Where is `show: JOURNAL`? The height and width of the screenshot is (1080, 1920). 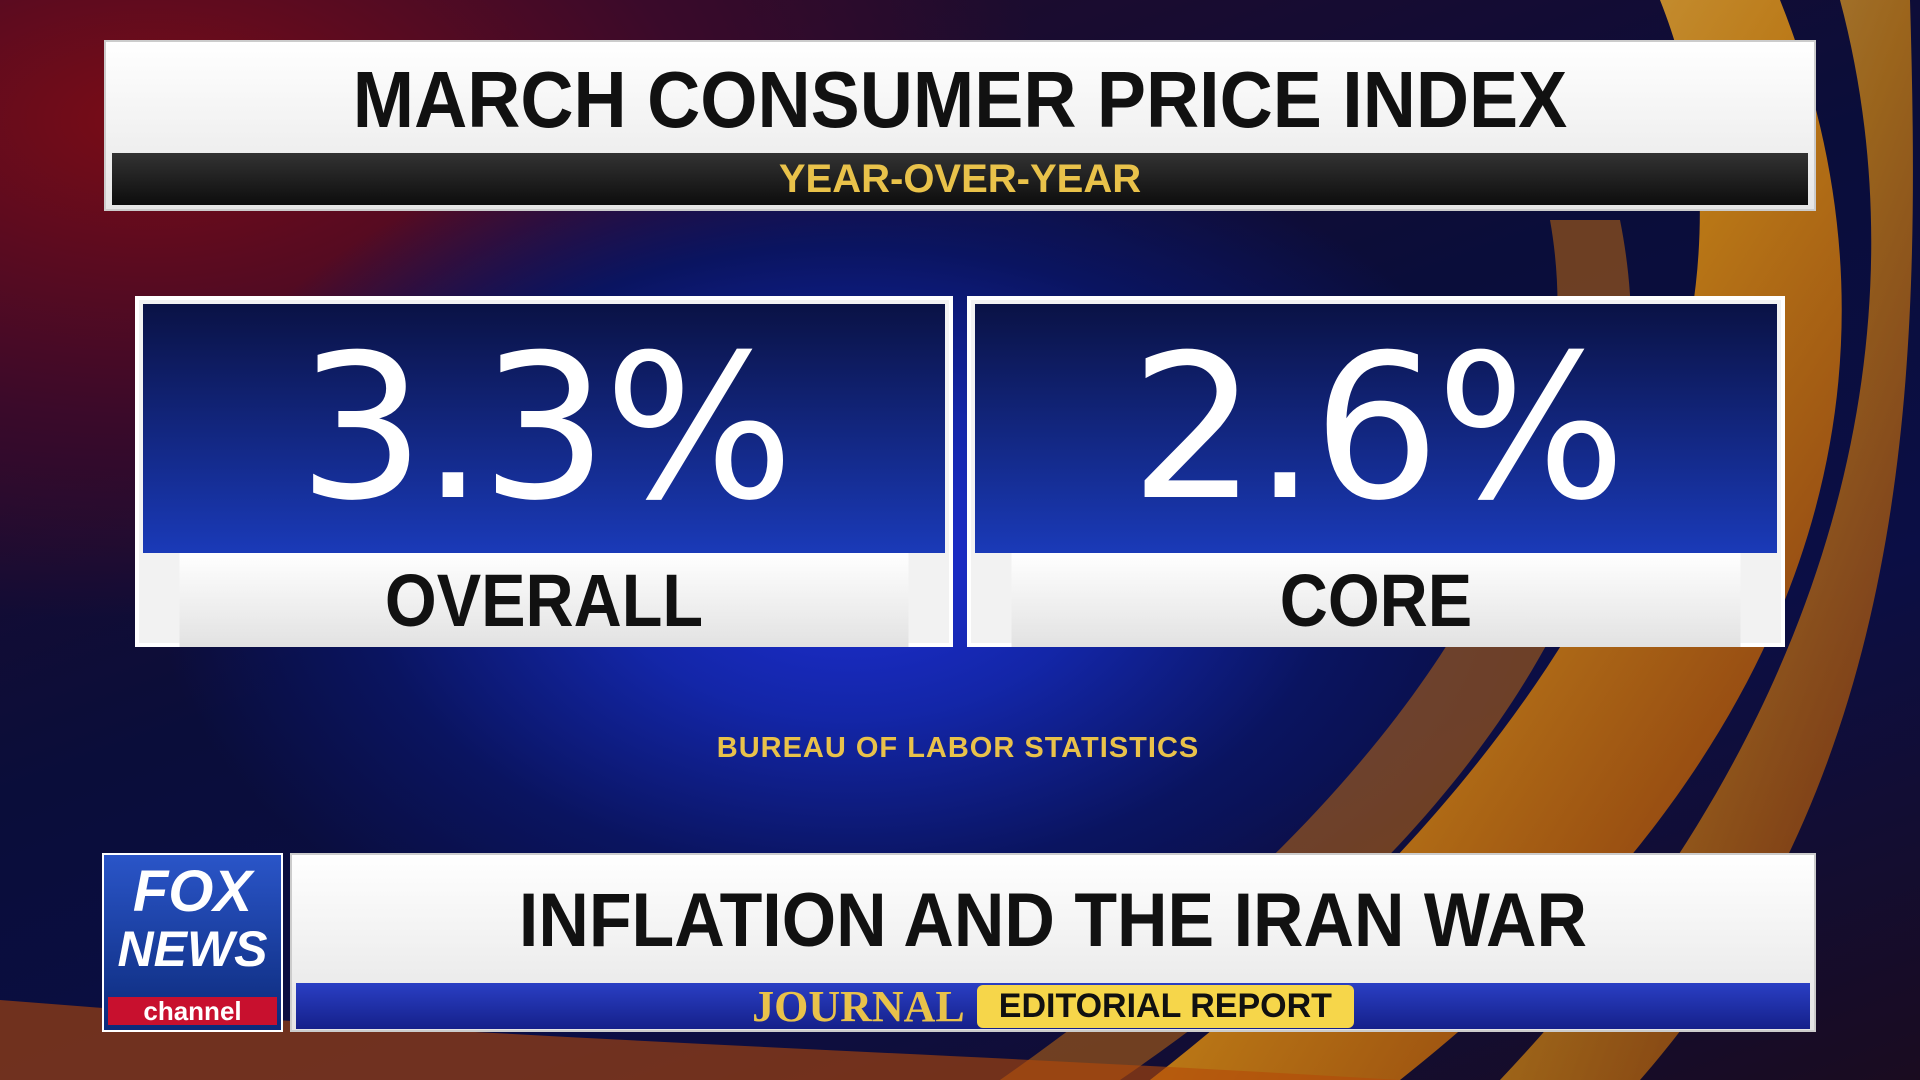
show: JOURNAL is located at coordinates (858, 1006).